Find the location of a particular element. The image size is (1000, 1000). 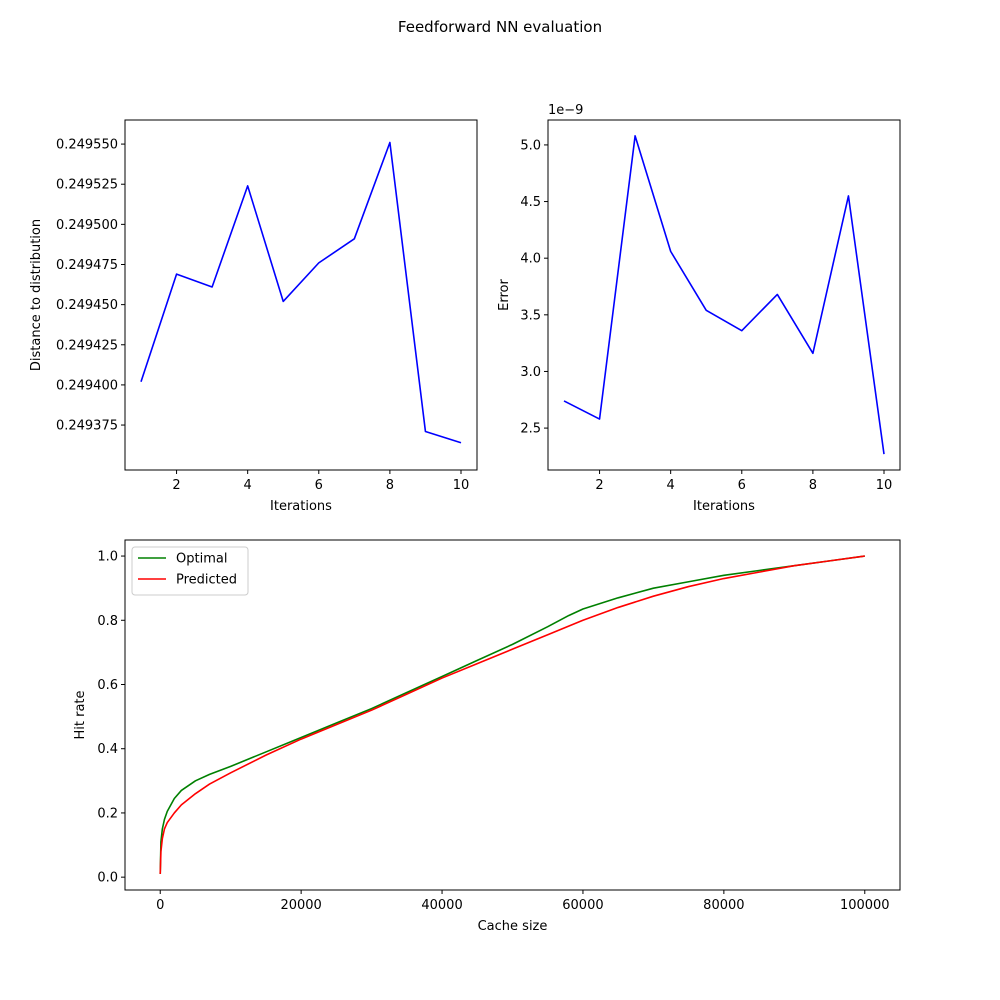

hit-rate-x-tick-label-1: 20000 is located at coordinates (300, 905).